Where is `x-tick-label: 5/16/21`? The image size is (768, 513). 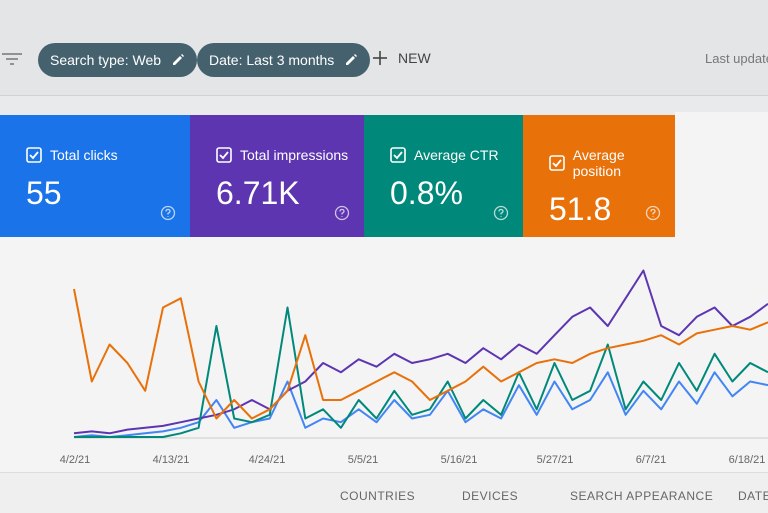
x-tick-label: 5/16/21 is located at coordinates (459, 460).